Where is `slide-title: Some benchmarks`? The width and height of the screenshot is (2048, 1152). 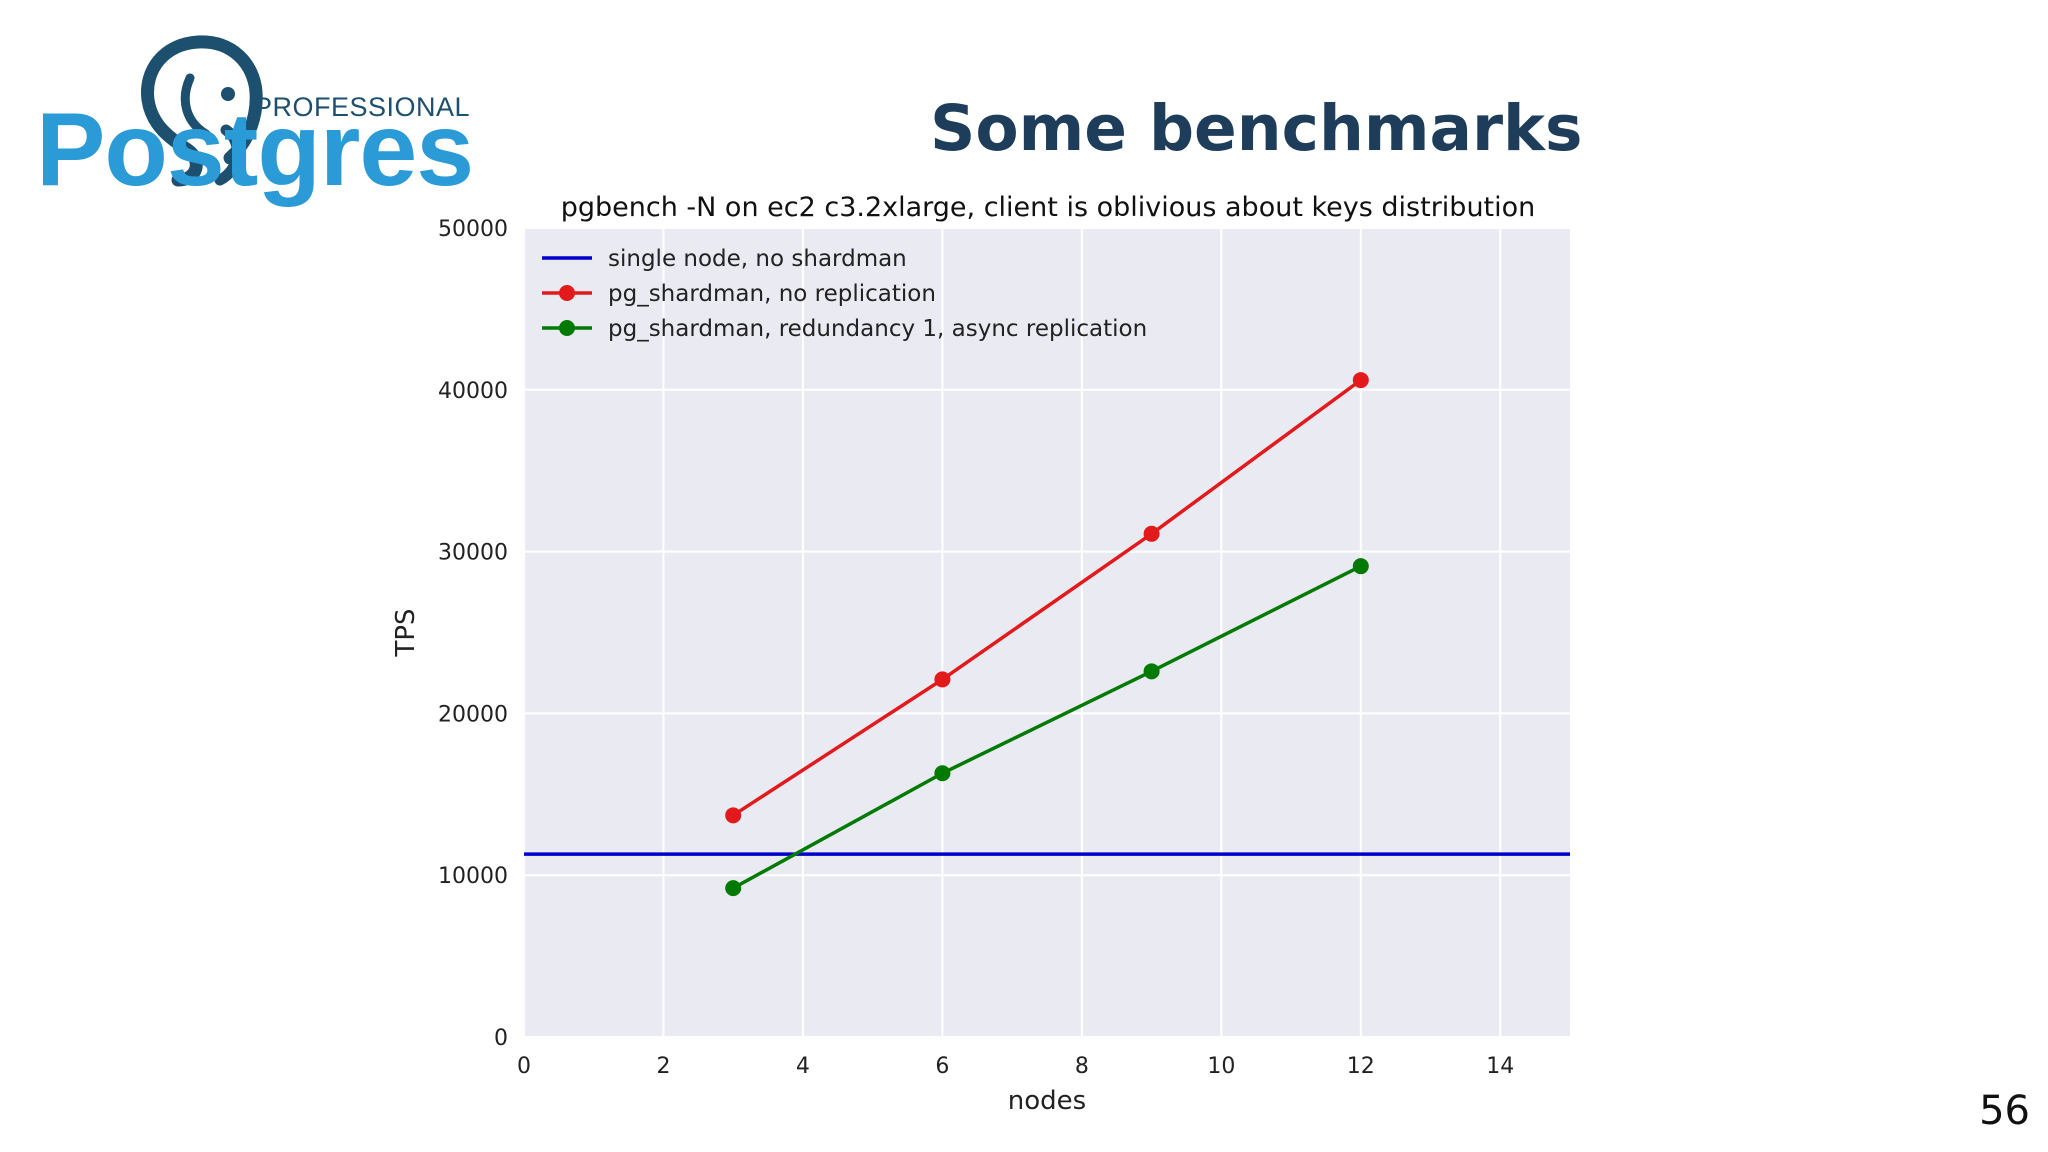 slide-title: Some benchmarks is located at coordinates (1256, 128).